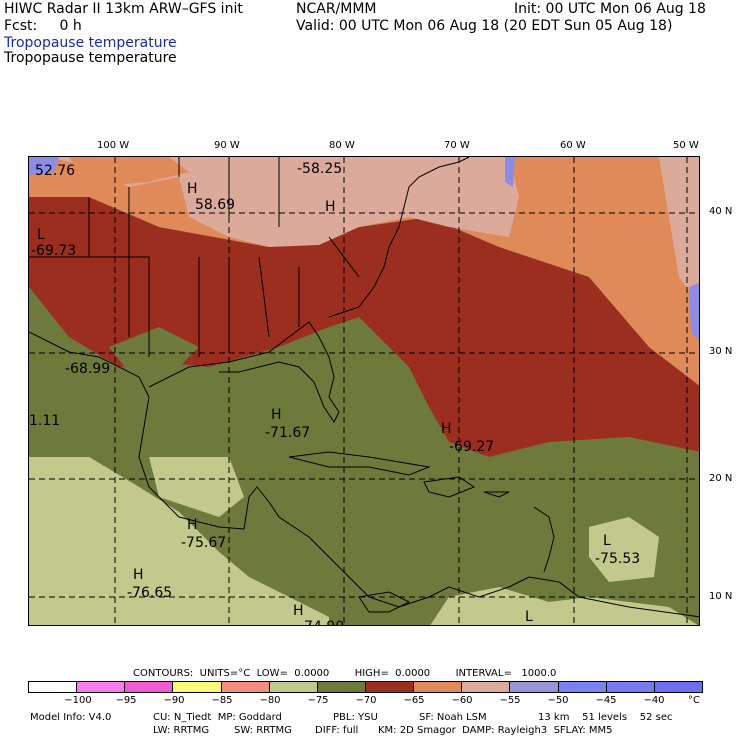 The height and width of the screenshot is (740, 740). Describe the element at coordinates (453, 717) in the screenshot. I see `surface-scheme: SF: Noah LSM` at that location.